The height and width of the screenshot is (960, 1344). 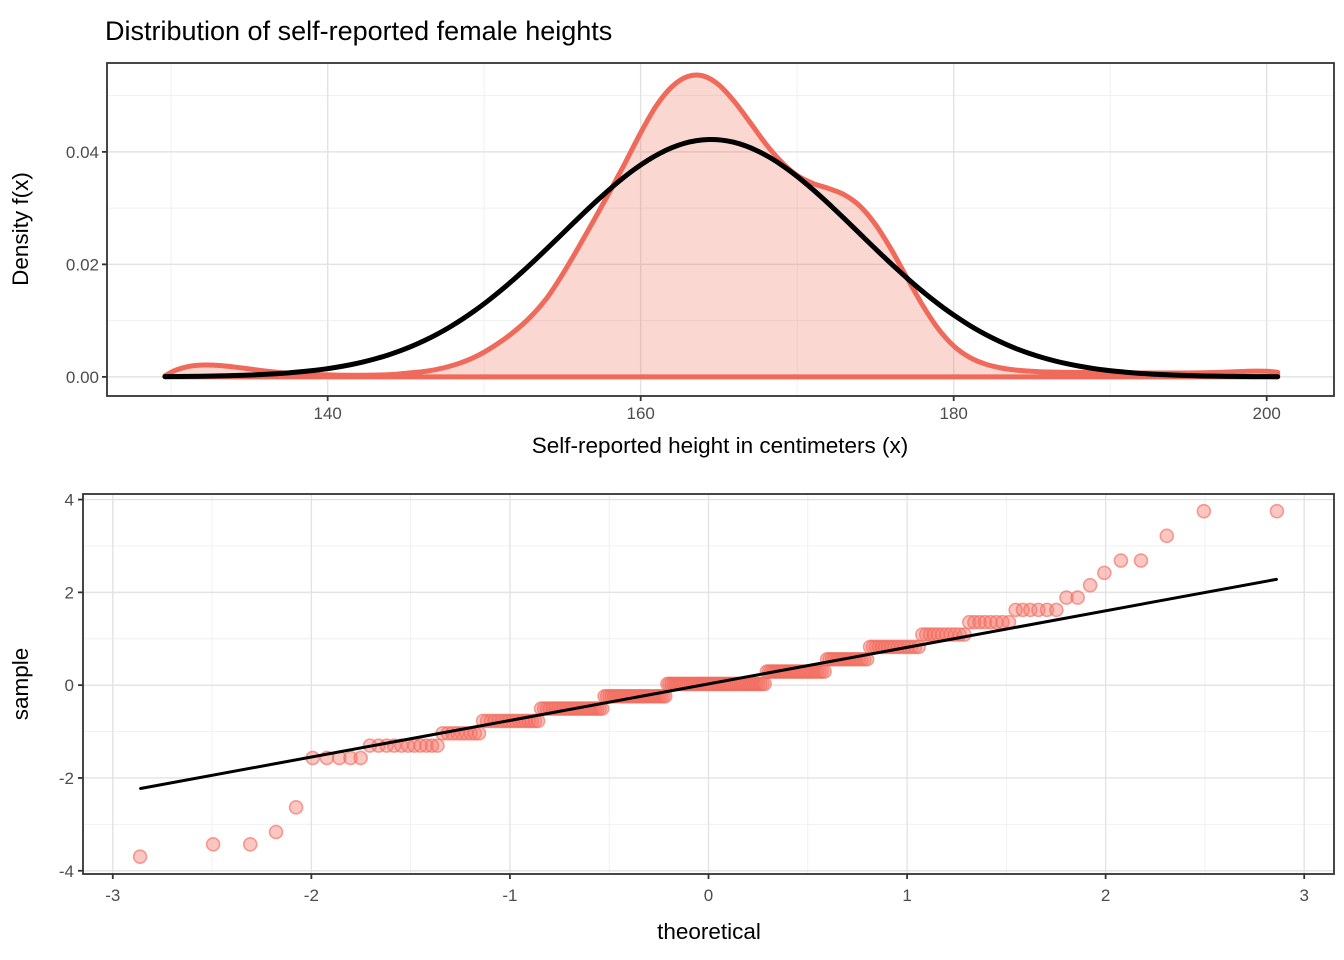 What do you see at coordinates (708, 895) in the screenshot?
I see `x-tick-label: 0` at bounding box center [708, 895].